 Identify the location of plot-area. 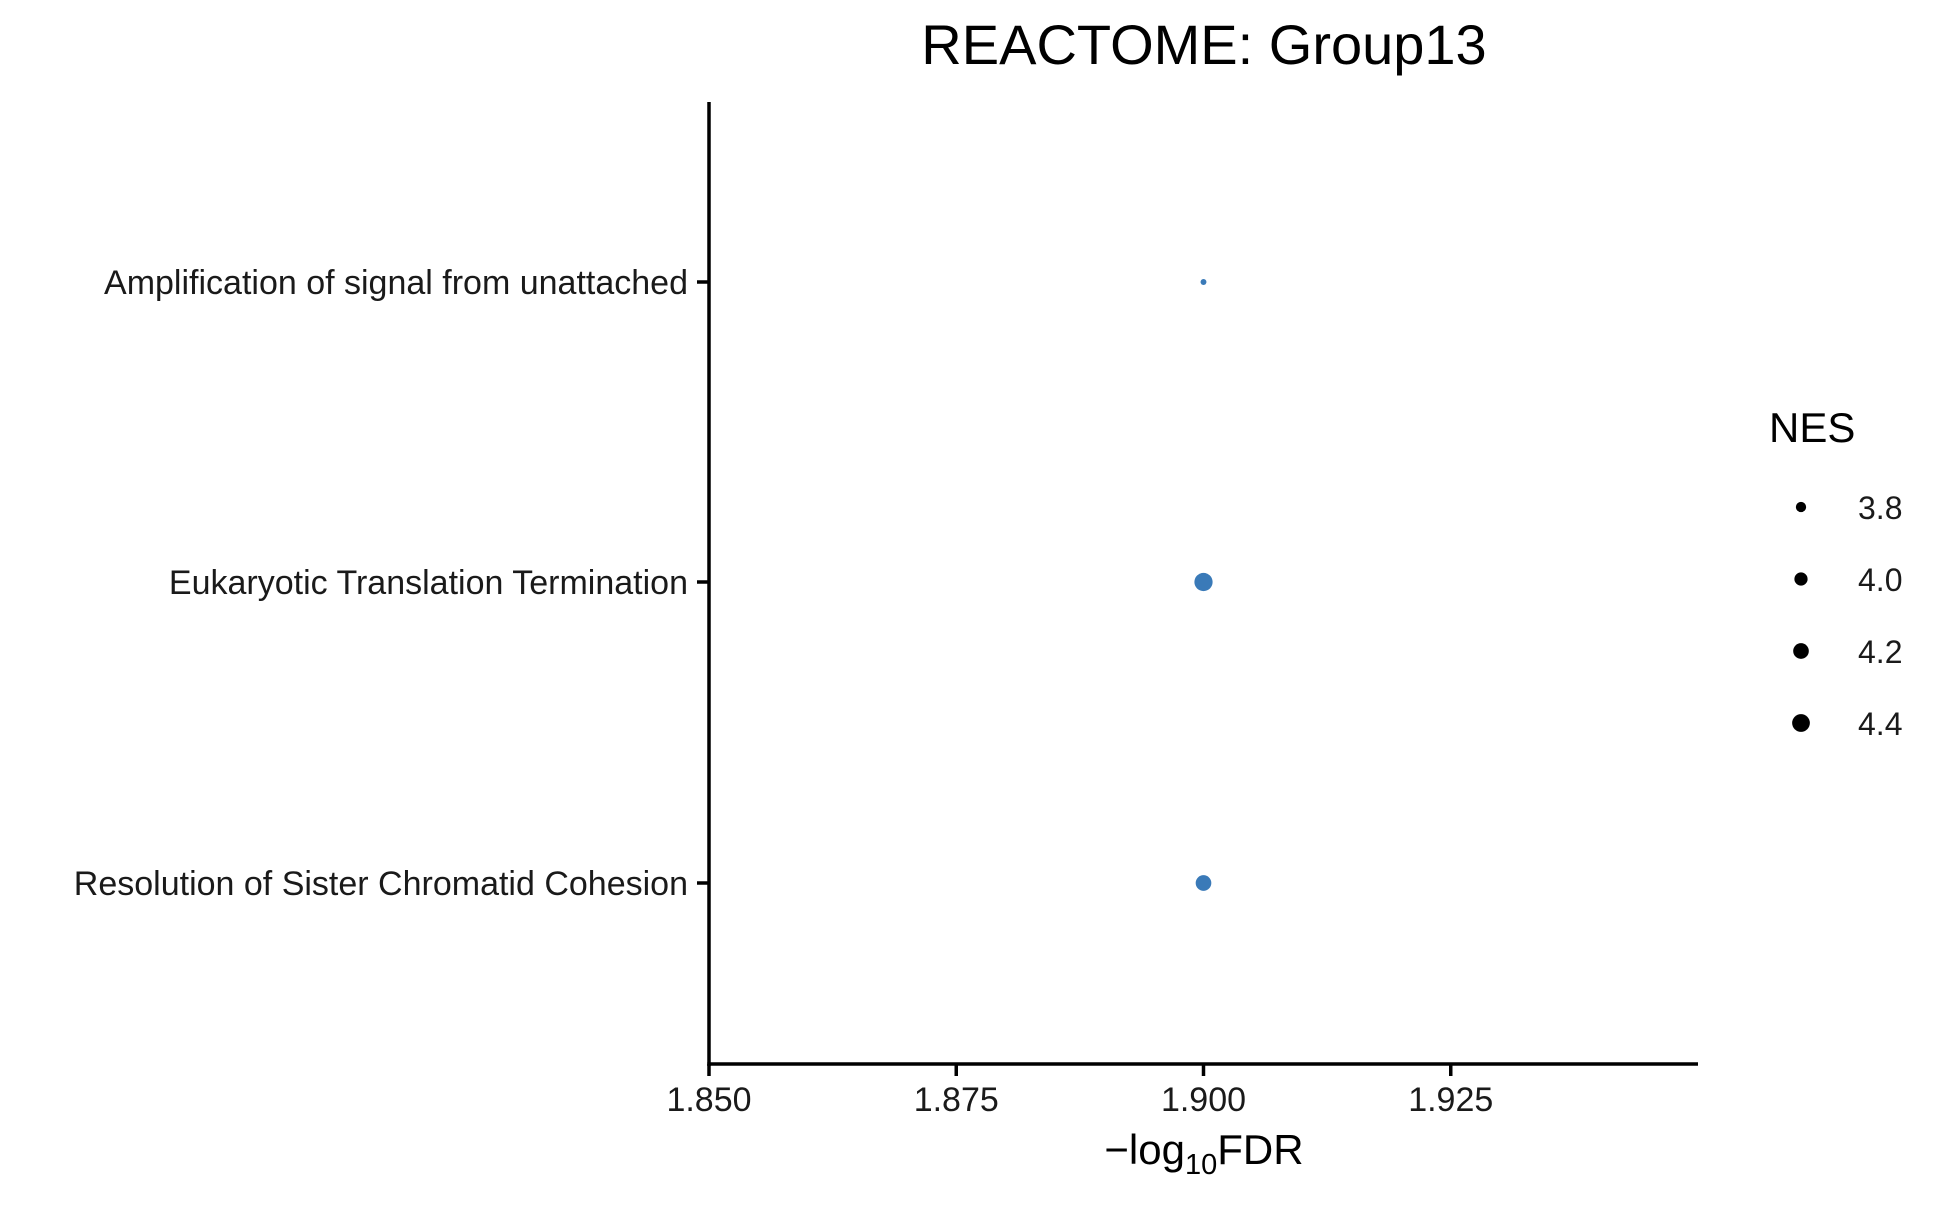
(1203, 585).